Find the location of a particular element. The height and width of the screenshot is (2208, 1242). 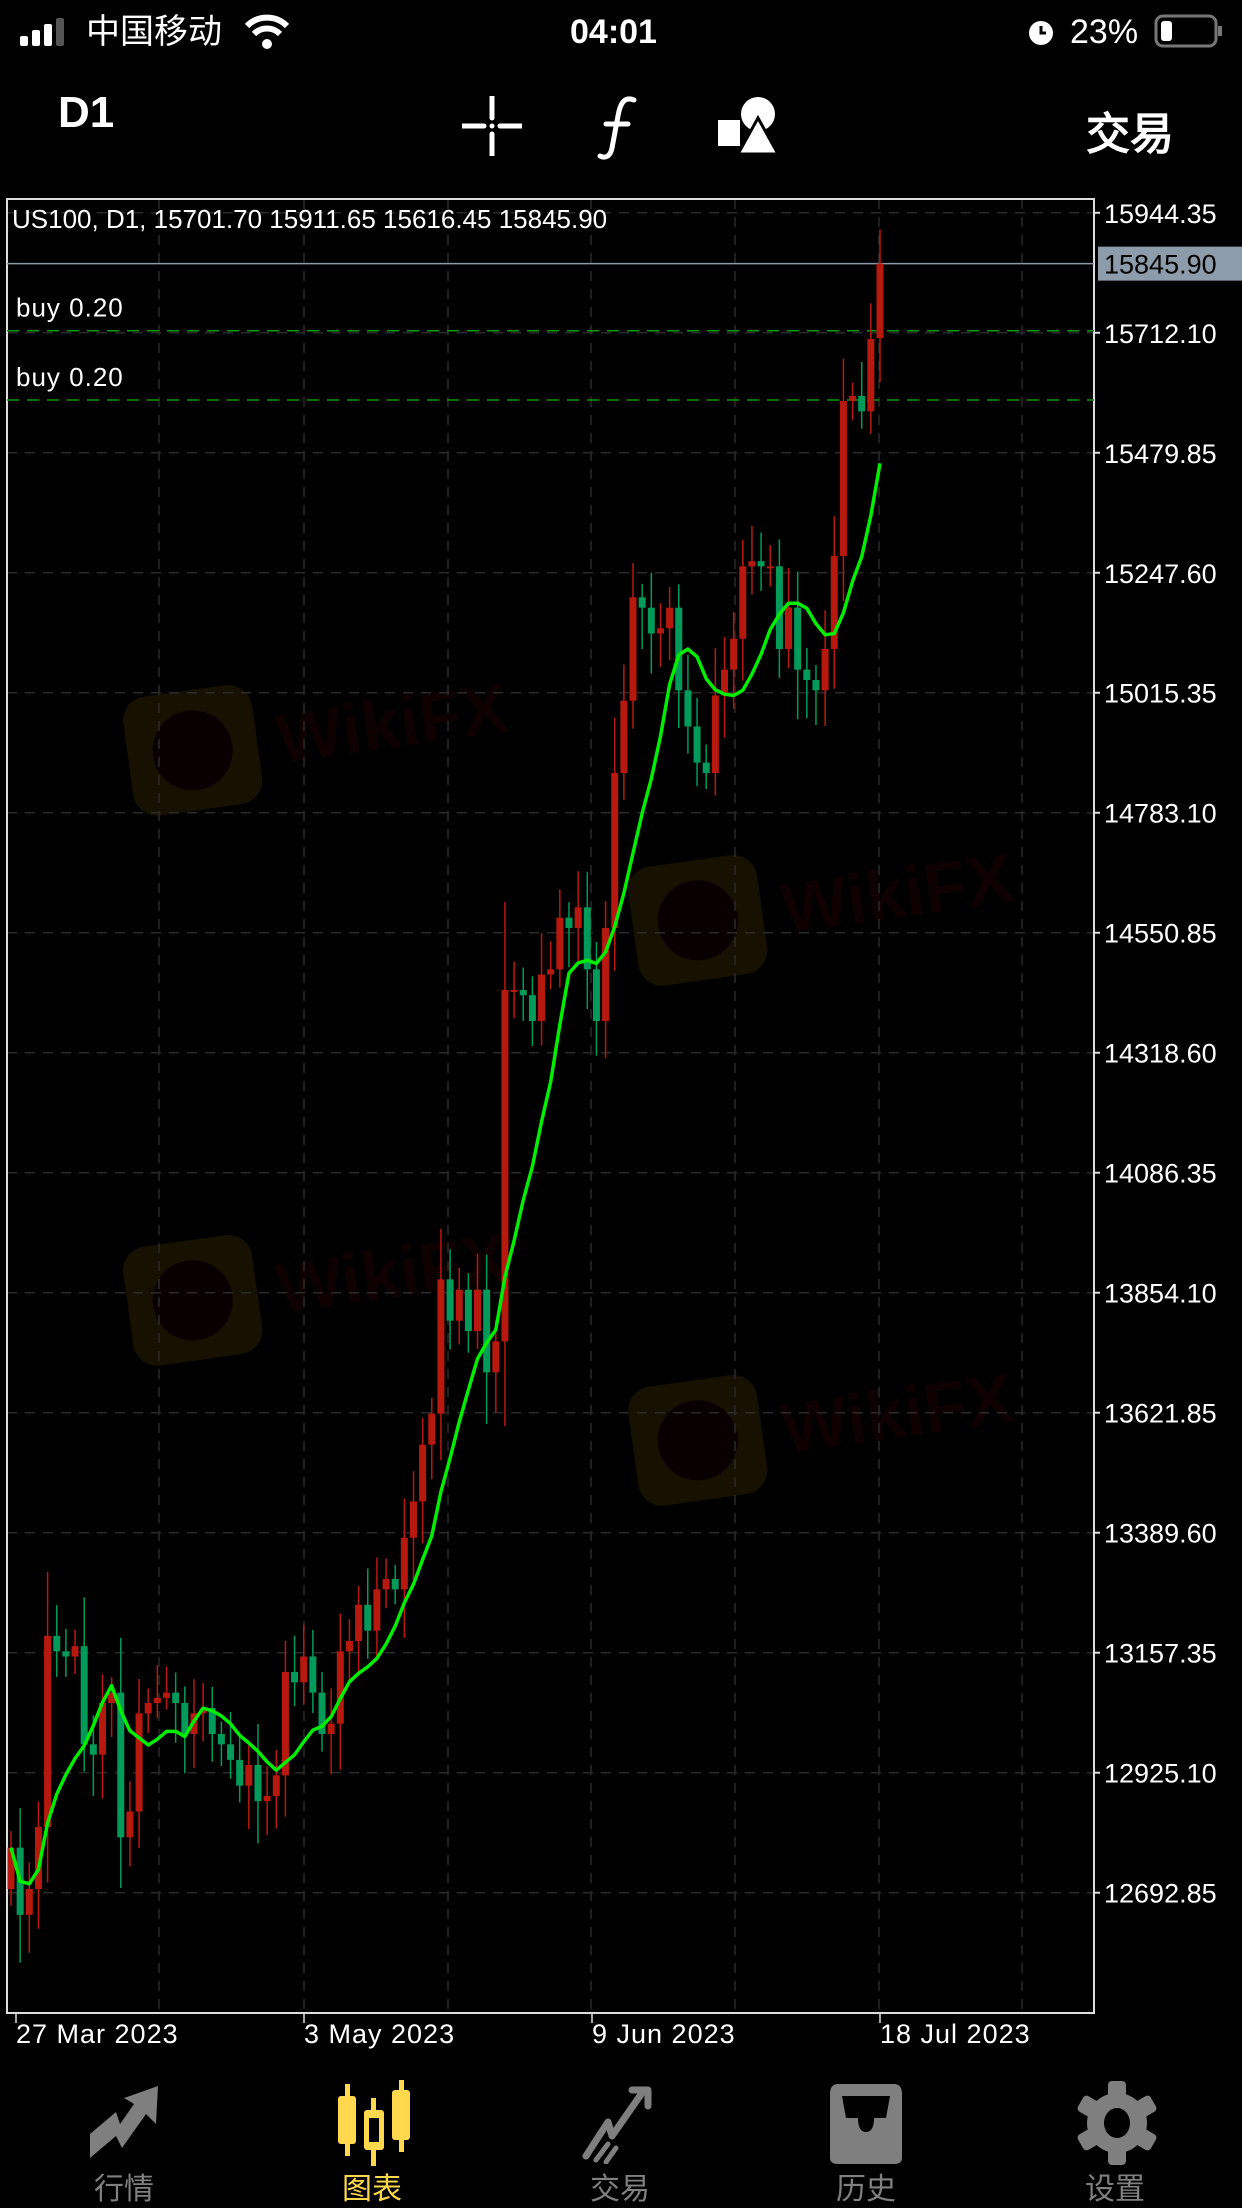

nav-history: 历史 is located at coordinates (866, 2139).